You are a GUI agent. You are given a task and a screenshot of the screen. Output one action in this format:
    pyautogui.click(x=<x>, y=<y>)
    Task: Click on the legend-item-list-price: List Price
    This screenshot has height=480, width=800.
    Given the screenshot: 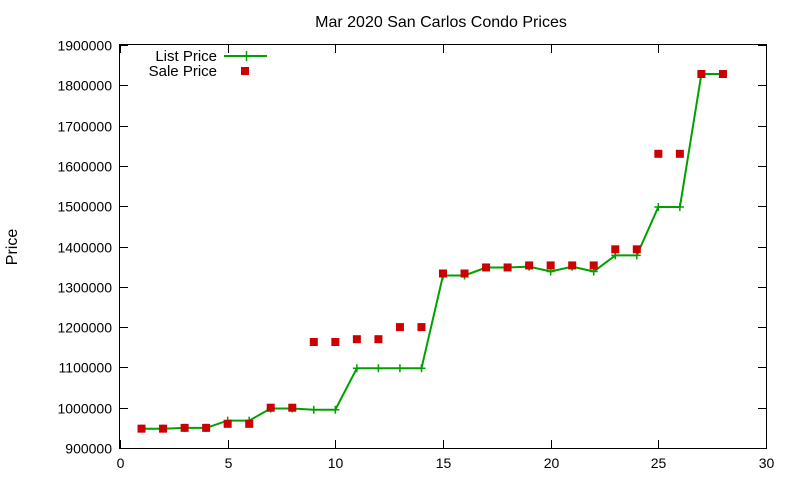 What is the action you would take?
    pyautogui.click(x=211, y=56)
    